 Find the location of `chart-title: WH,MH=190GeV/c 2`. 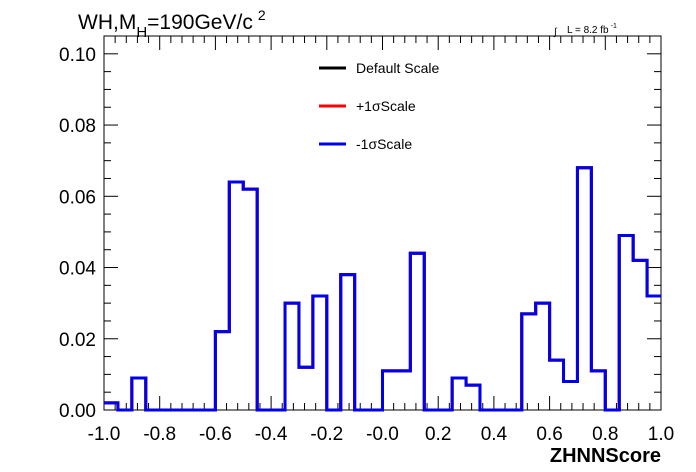

chart-title: WH,MH=190GeV/c 2 is located at coordinates (172, 24).